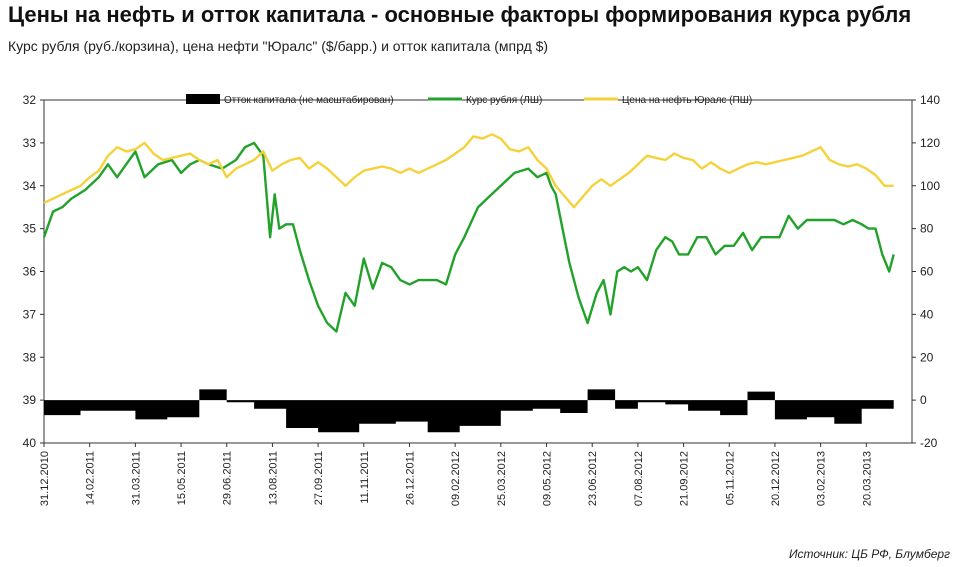 This screenshot has height=567, width=960. Describe the element at coordinates (469, 411) in the screenshot. I see `capital-outflow-area` at that location.